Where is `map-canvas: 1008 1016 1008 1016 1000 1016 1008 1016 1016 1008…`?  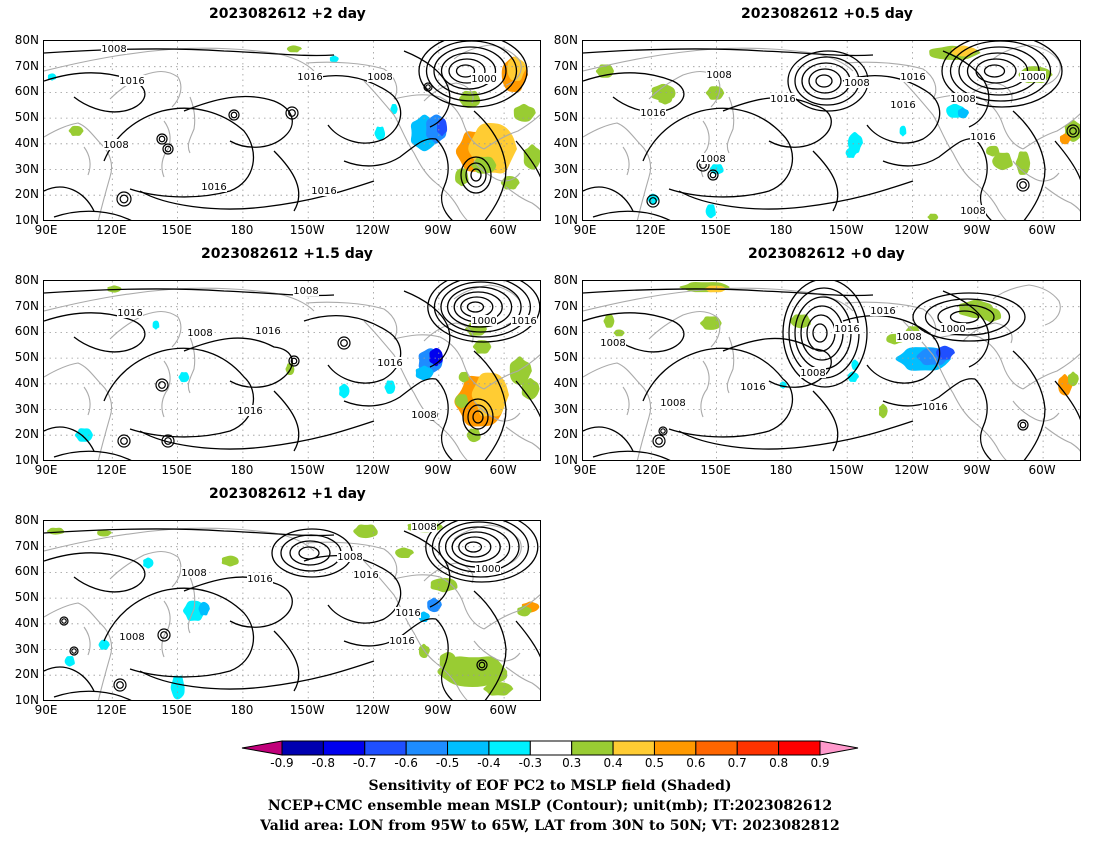
map-canvas: 1008 1016 1008 1016 1000 1016 1008 1016 1016 1008… is located at coordinates (831, 130).